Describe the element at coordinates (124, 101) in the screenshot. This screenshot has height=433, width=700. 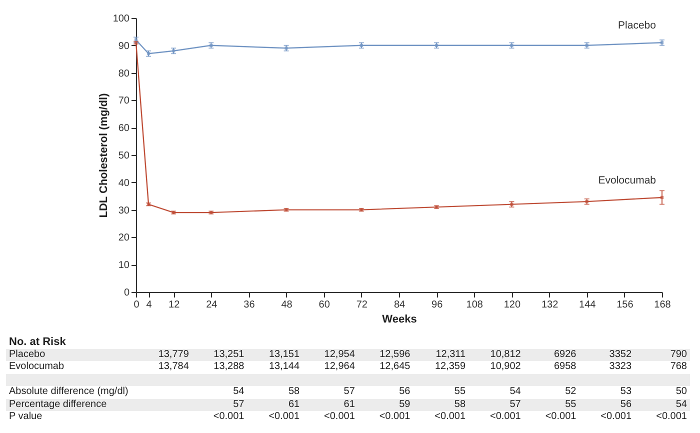
I see `y-tick-label: 70` at that location.